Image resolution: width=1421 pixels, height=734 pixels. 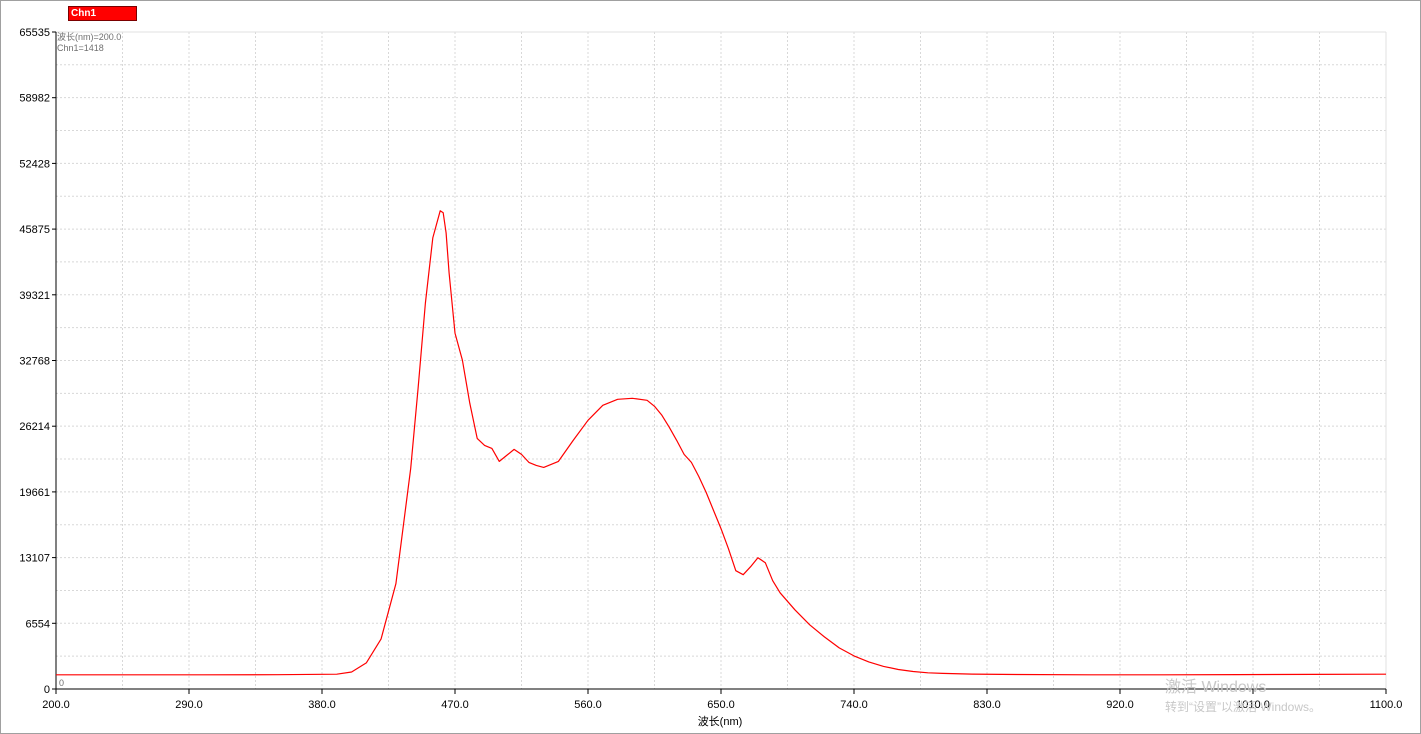 What do you see at coordinates (102, 13) in the screenshot?
I see `legend-chn1: Chn1` at bounding box center [102, 13].